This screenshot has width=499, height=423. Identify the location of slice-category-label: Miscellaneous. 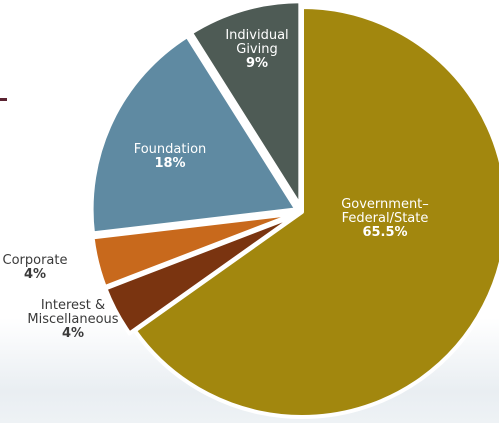
(72, 319).